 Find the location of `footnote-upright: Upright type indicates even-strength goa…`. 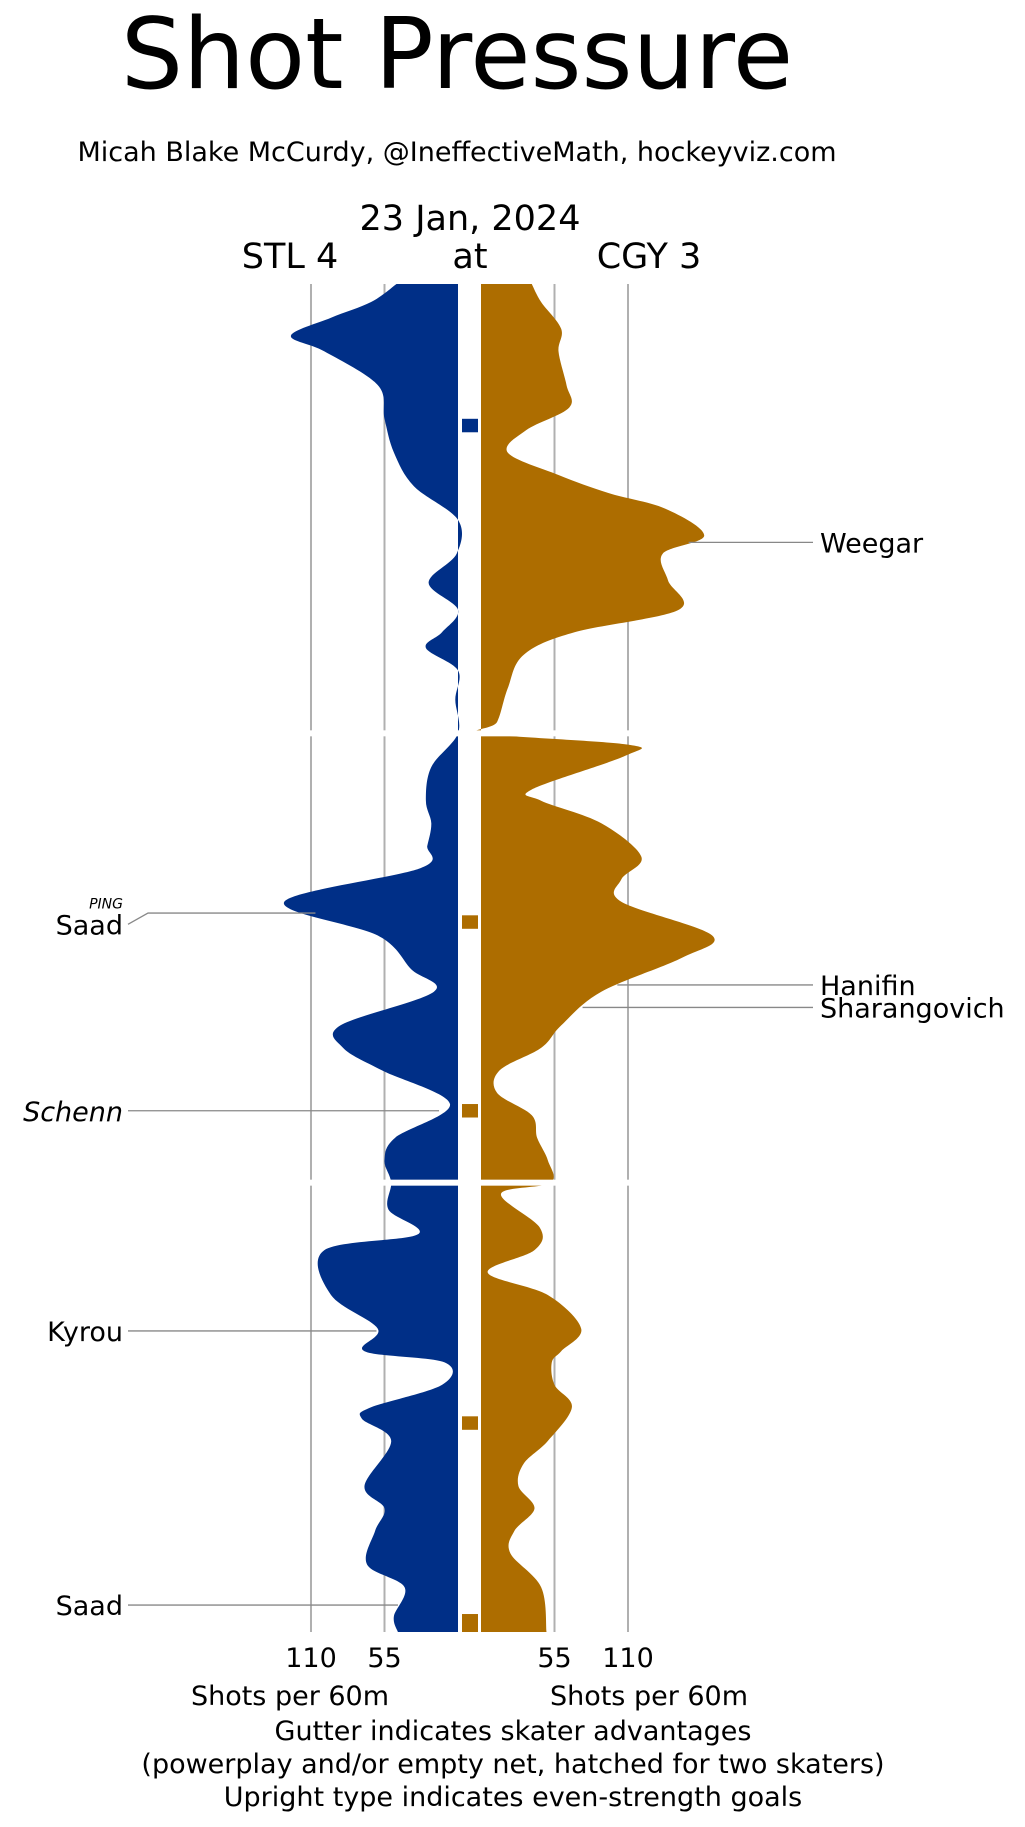

footnote-upright: Upright type indicates even-strength goa… is located at coordinates (513, 1797).